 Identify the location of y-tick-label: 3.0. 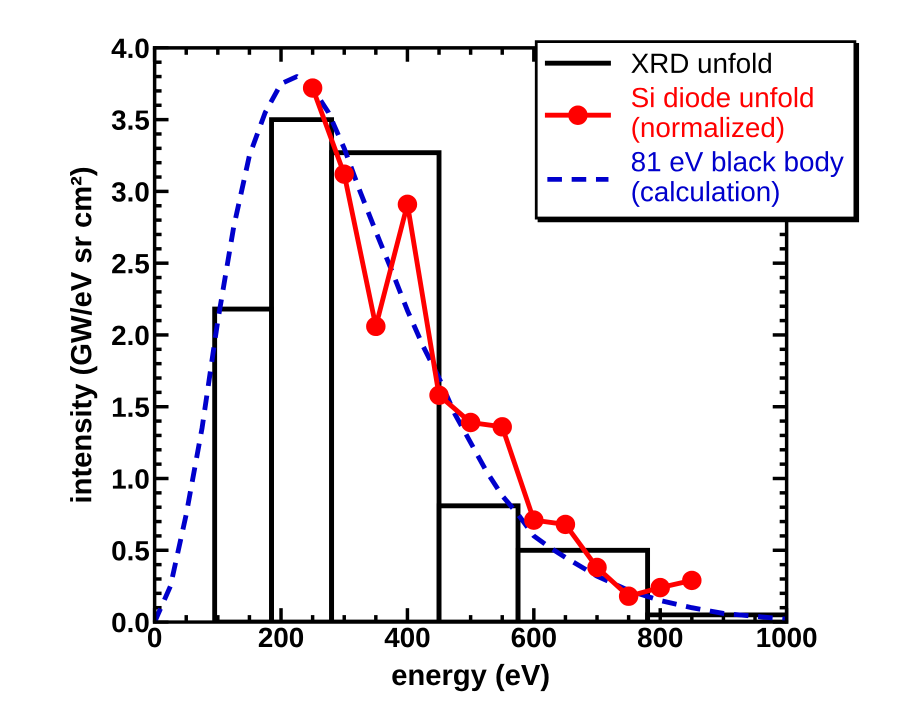
(130, 192).